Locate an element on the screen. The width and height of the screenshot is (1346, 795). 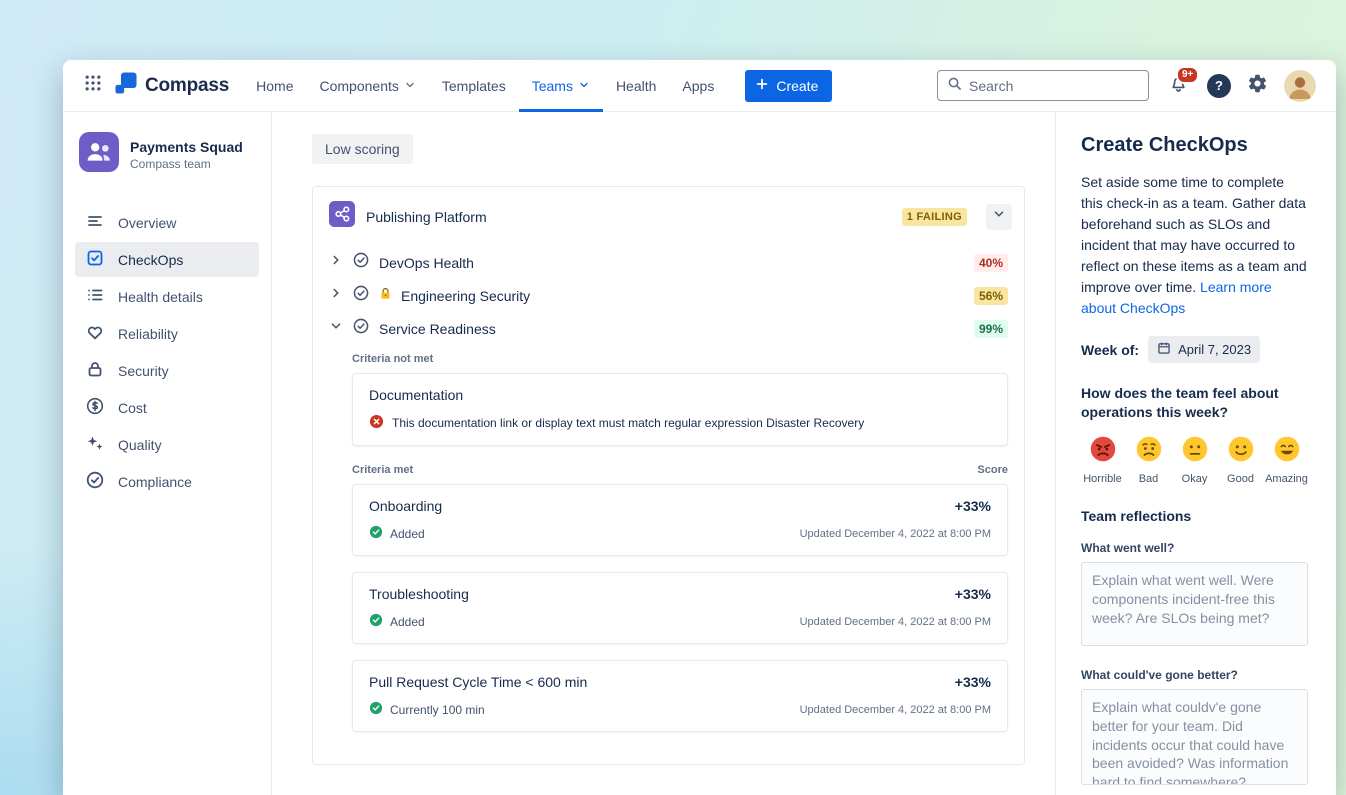
sidebar-item-overview: Overview is located at coordinates (167, 222).